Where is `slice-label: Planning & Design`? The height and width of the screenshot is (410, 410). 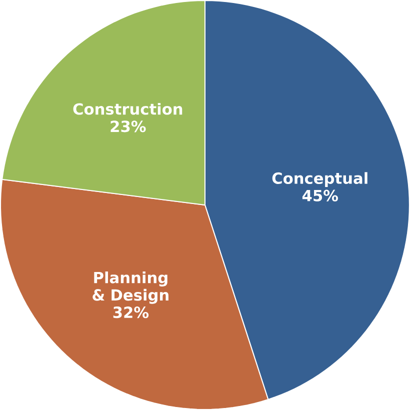 slice-label: Planning & Design is located at coordinates (130, 288).